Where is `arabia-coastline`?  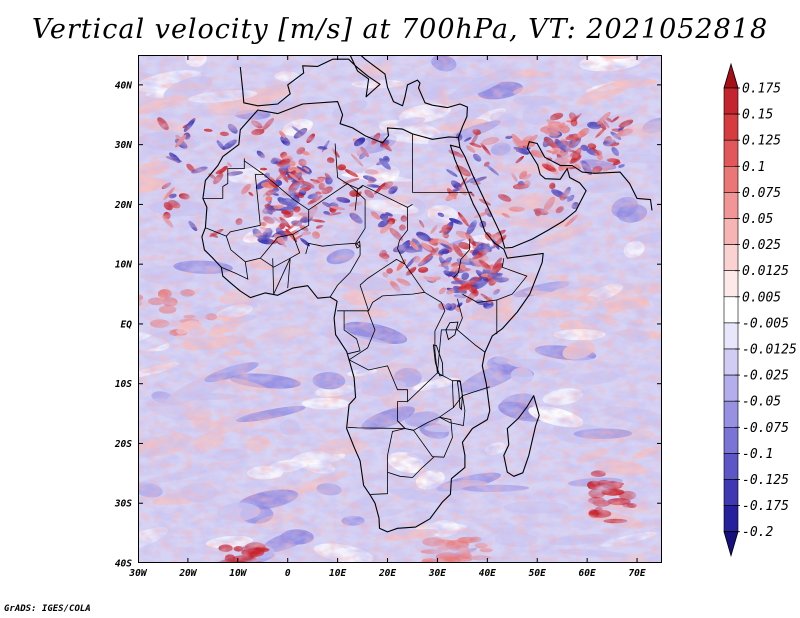
arabia-coastline is located at coordinates (556, 195).